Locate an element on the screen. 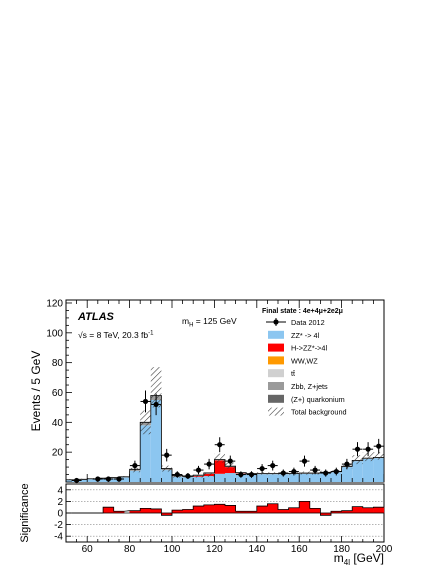 This screenshot has height=565, width=437. bar-series0-bin0 is located at coordinates (71, 481).